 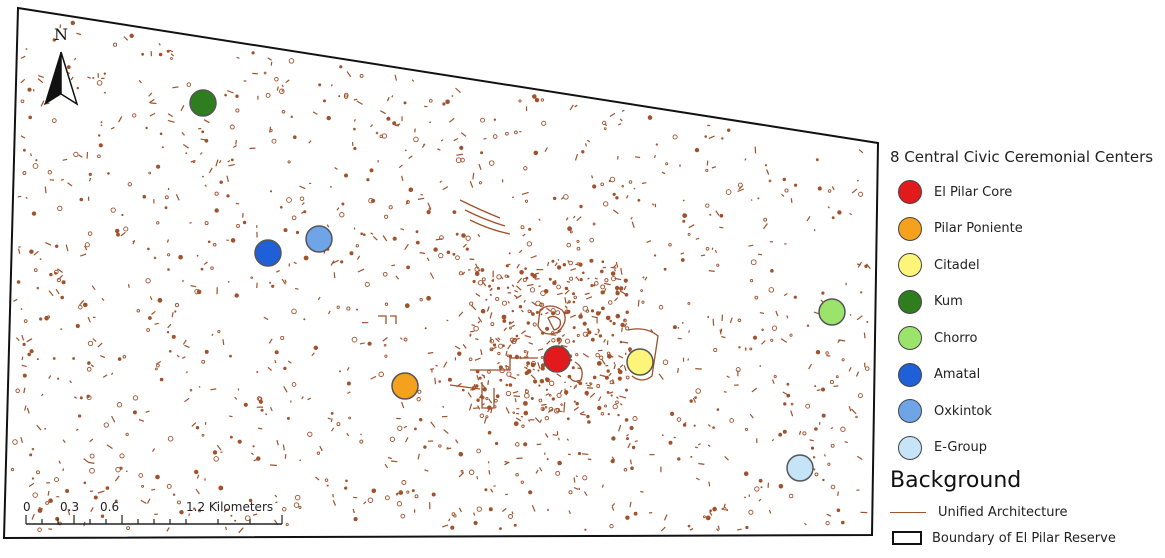 I want to click on center-marker-el-pilar-core, so click(x=557, y=359).